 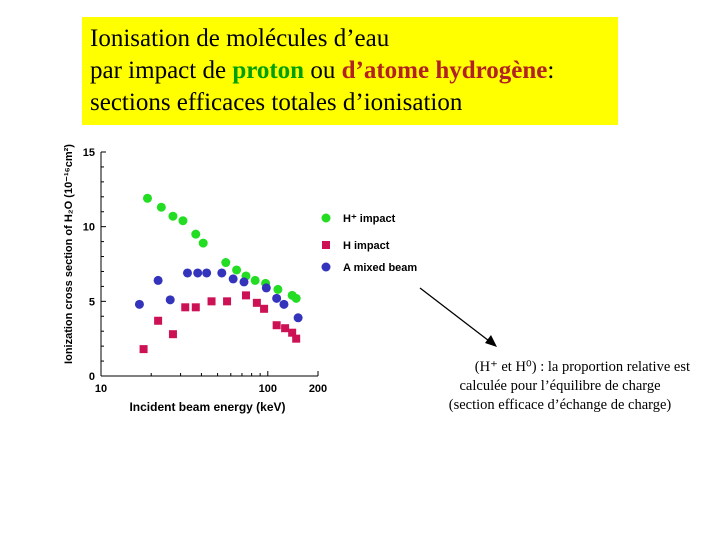 What do you see at coordinates (240, 38) in the screenshot?
I see `title-line-1: Ionisation de molécules d’eau` at bounding box center [240, 38].